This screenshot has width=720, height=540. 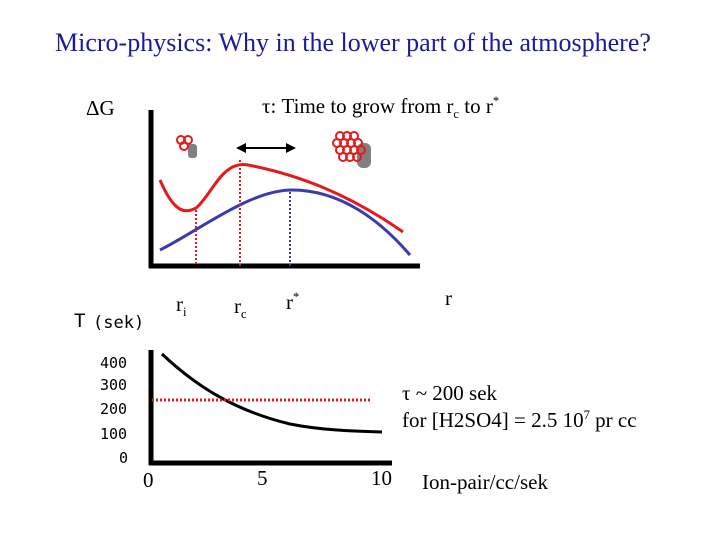 What do you see at coordinates (381, 108) in the screenshot?
I see `tau-caption: τ: Time to grow from rc to r*` at bounding box center [381, 108].